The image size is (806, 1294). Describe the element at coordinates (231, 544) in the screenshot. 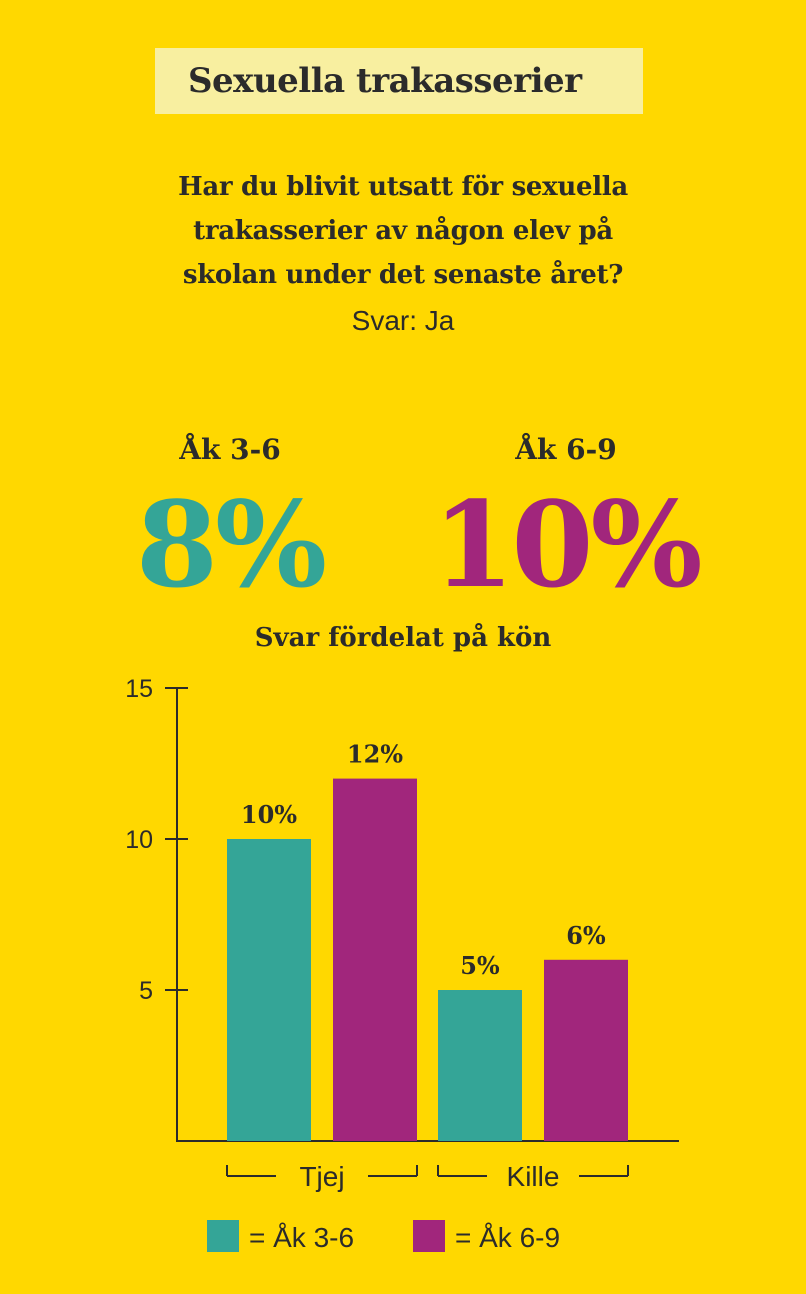

I see `summary-value-ak3-6: 8%` at that location.